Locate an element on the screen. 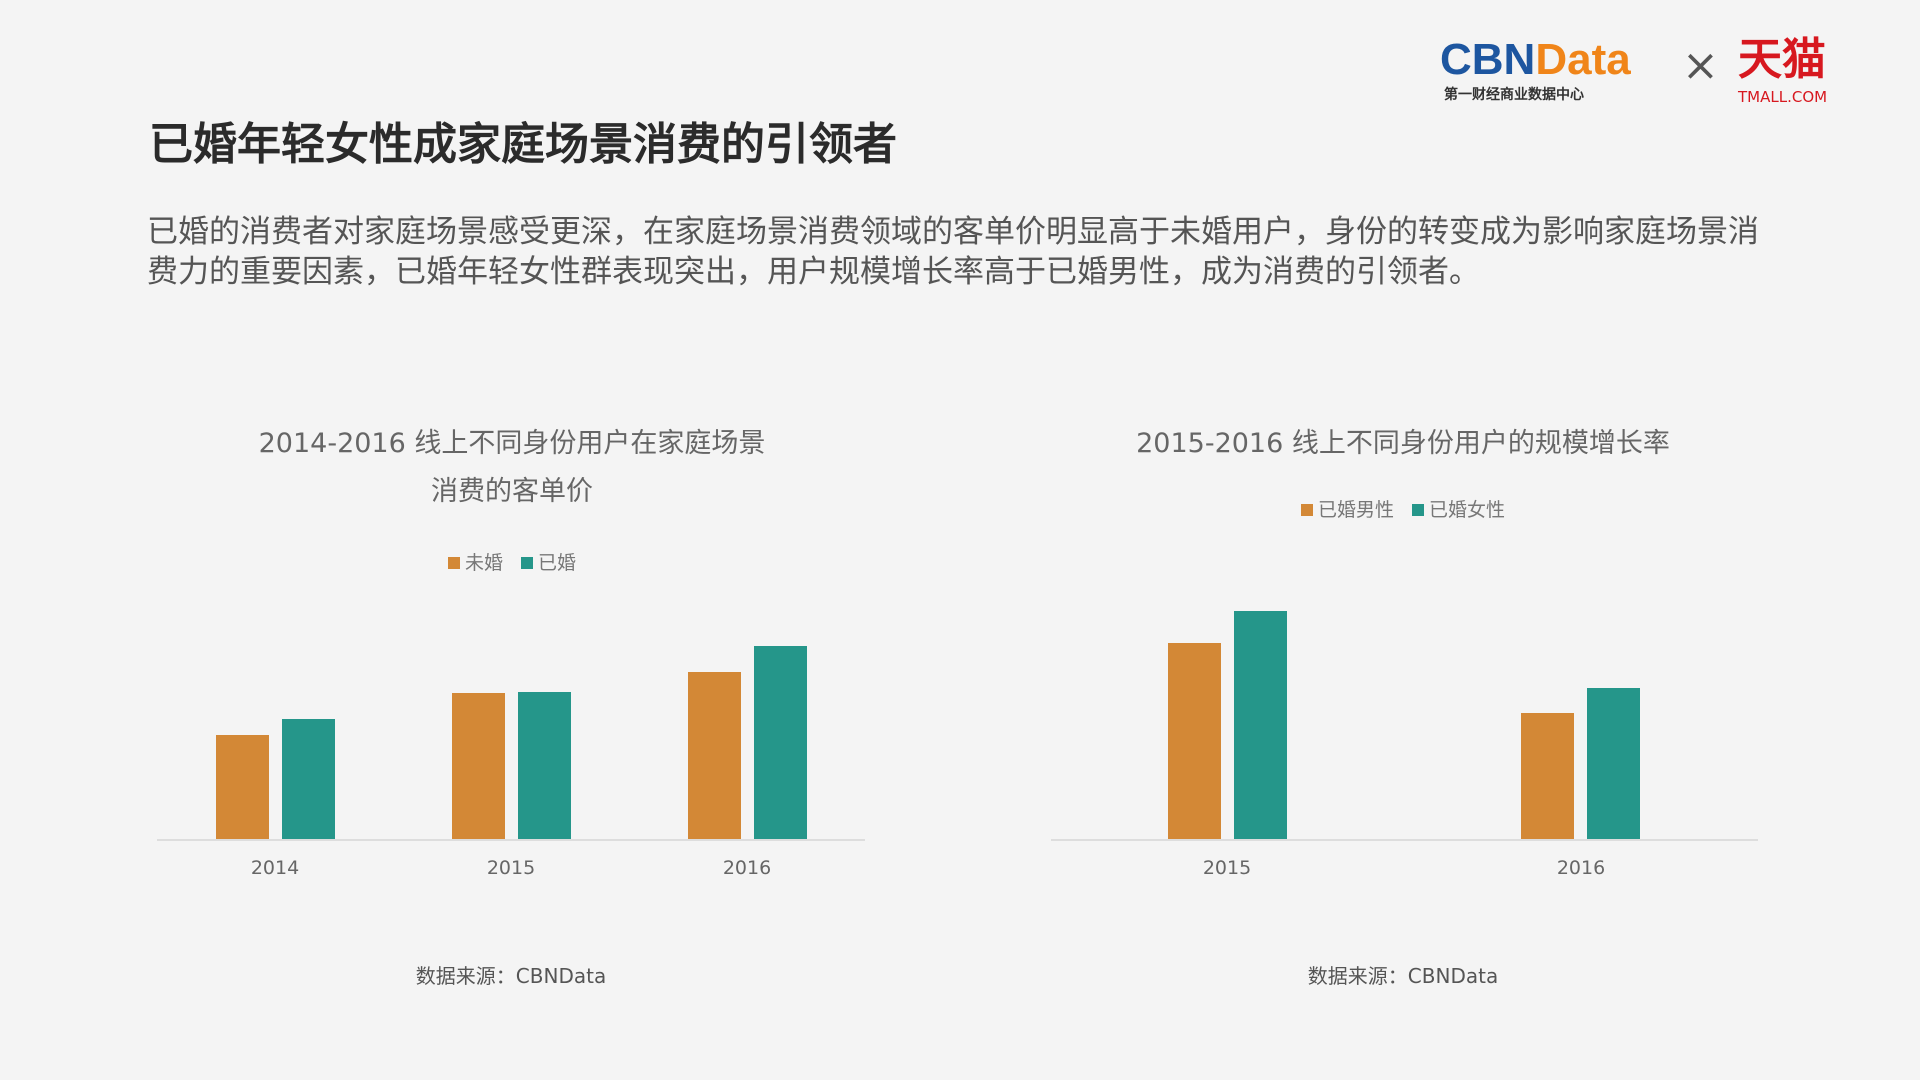 This screenshot has height=1080, width=1920. logo-data: Data is located at coordinates (1583, 59).